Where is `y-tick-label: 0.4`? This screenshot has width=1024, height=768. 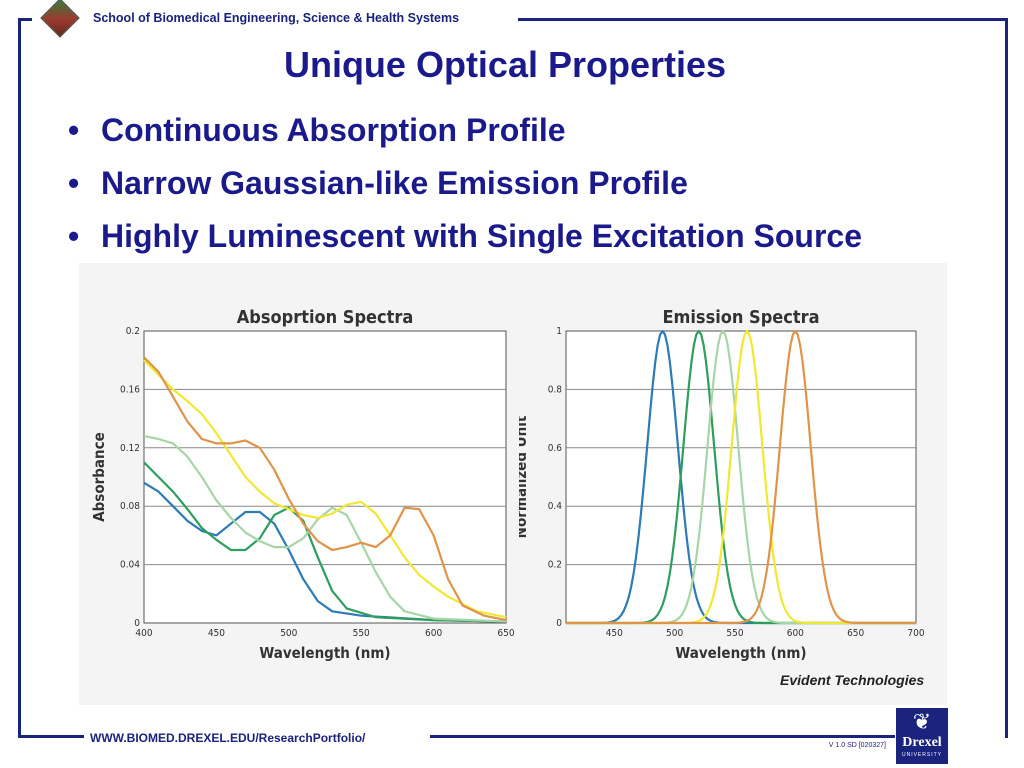 y-tick-label: 0.4 is located at coordinates (555, 506).